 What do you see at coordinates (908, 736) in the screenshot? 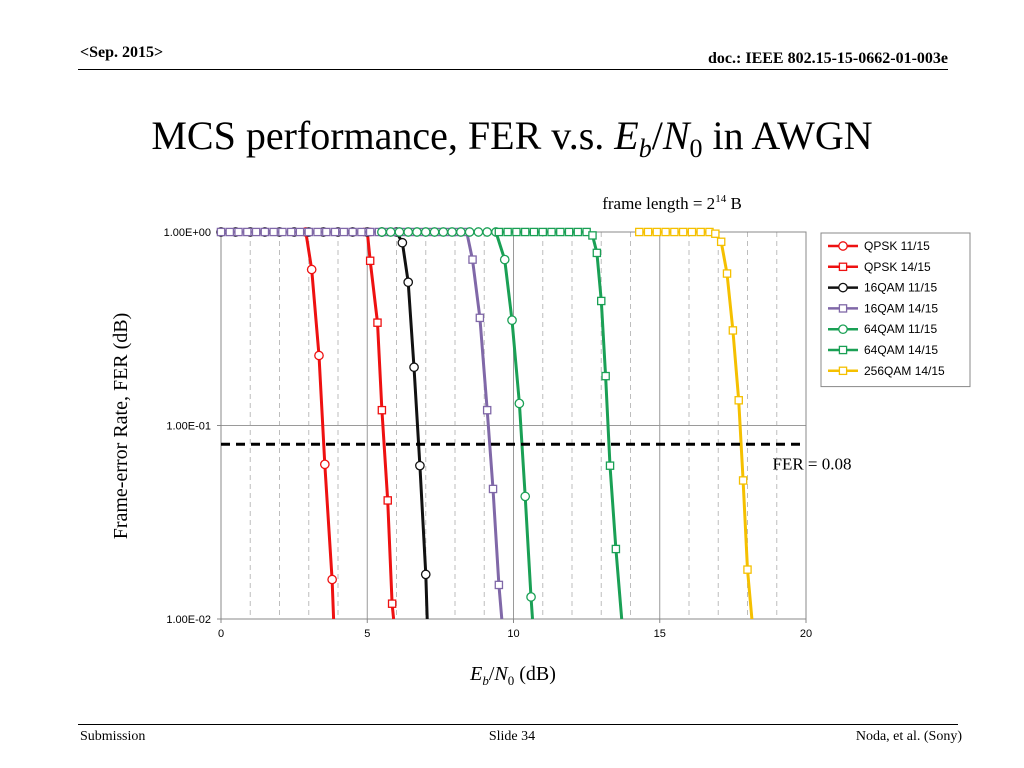
I see `footer-authors: Noda, et al. (Sony)` at bounding box center [908, 736].